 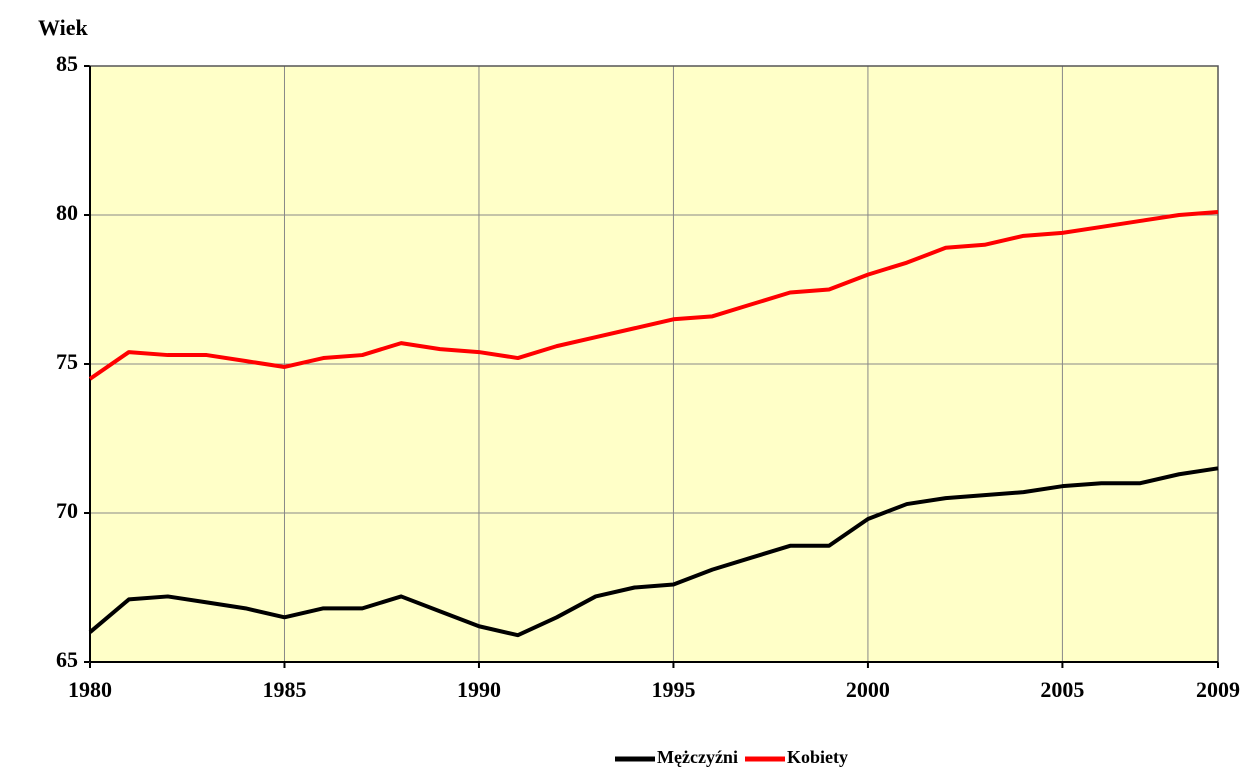 What do you see at coordinates (697, 757) in the screenshot?
I see `legend-label: Mężczyźni` at bounding box center [697, 757].